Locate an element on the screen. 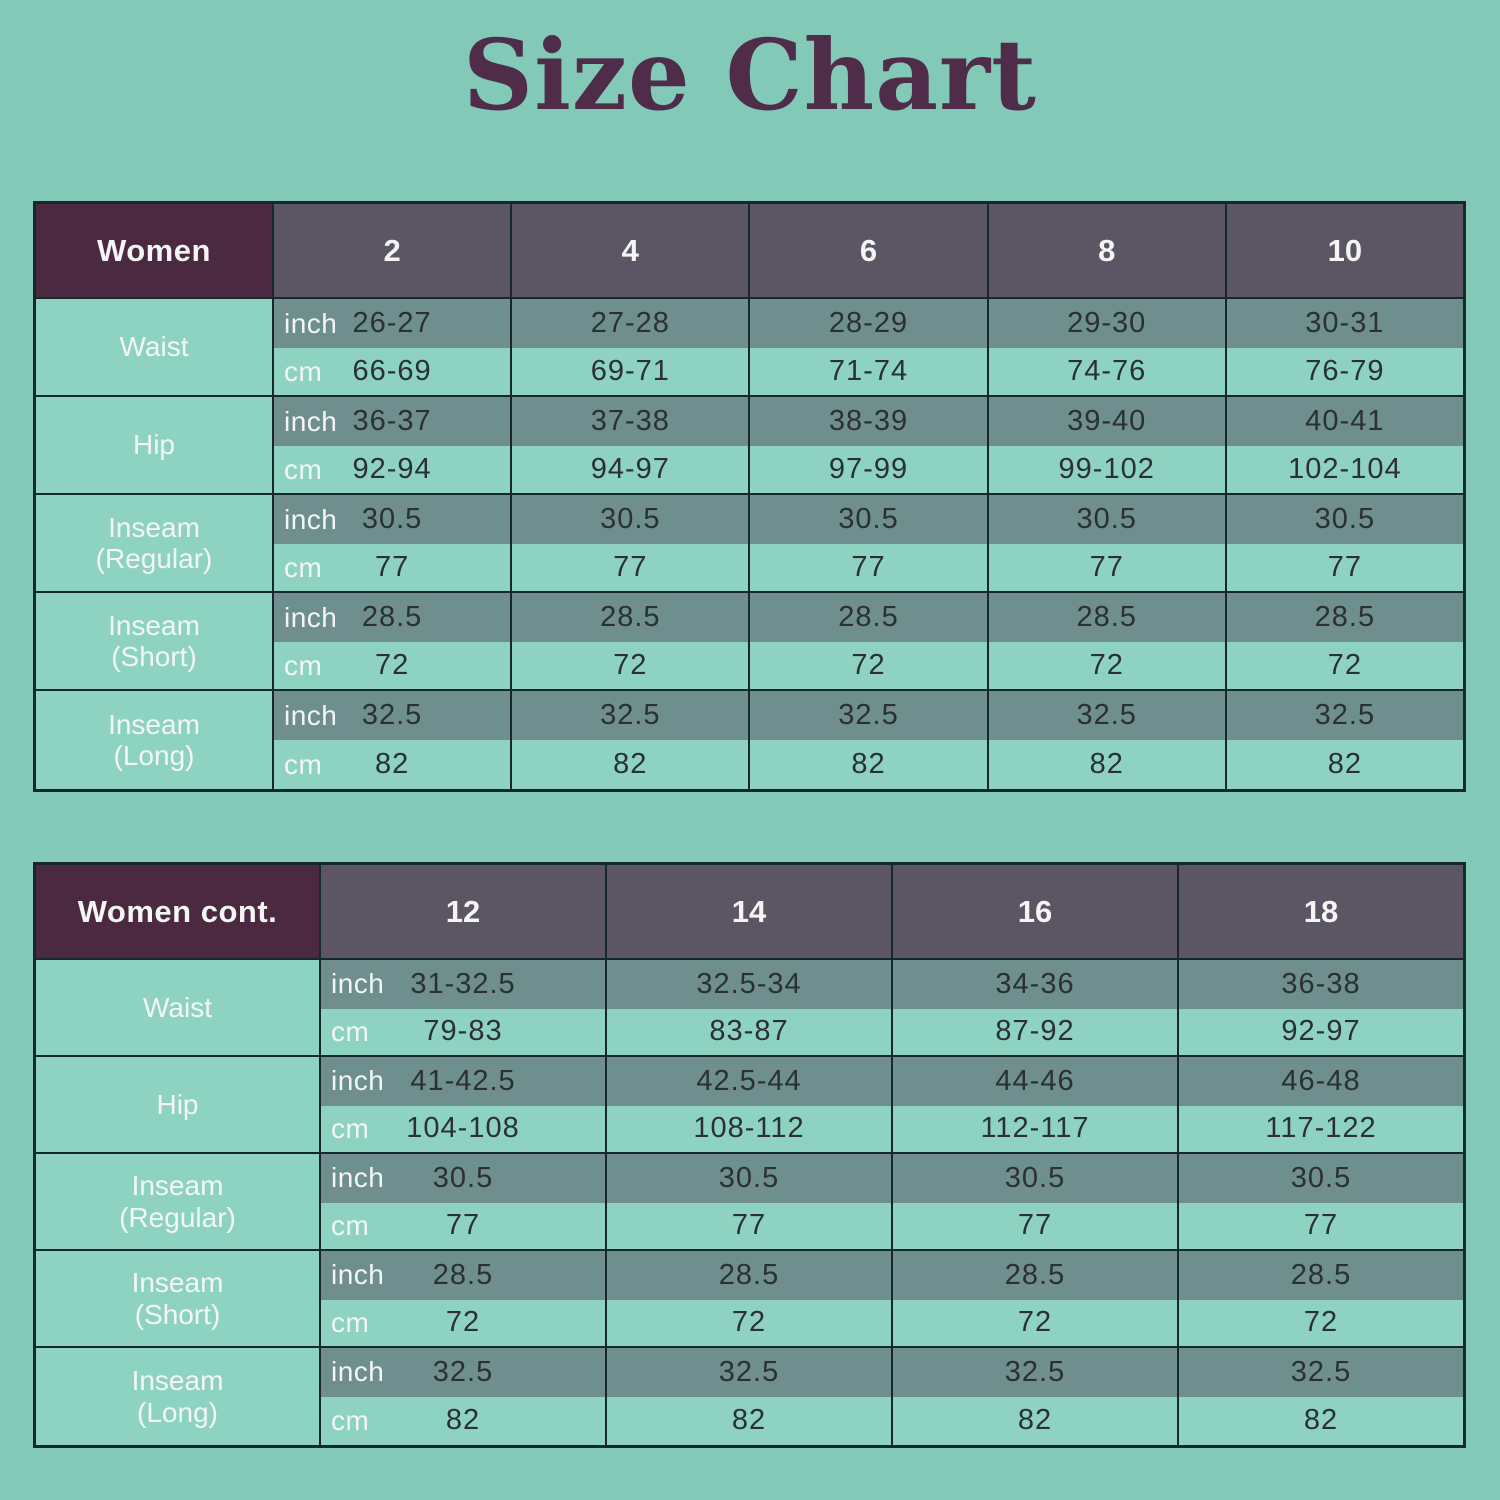 The image size is (1500, 1500). size-column-header: 6 is located at coordinates (867, 251).